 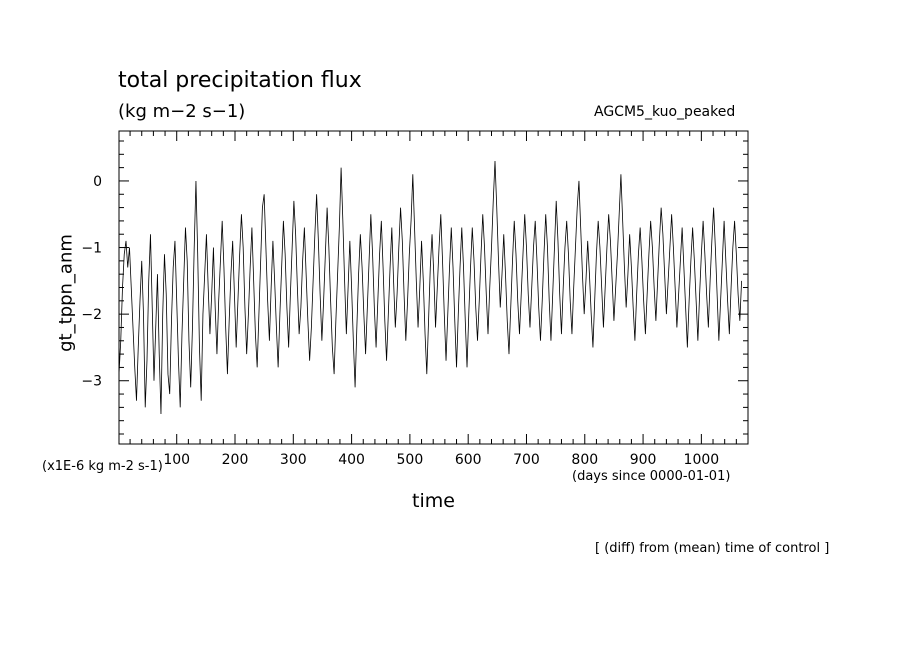 What do you see at coordinates (102, 466) in the screenshot?
I see `y-scale-label: (x1E-6 kg m-2 s-1)` at bounding box center [102, 466].